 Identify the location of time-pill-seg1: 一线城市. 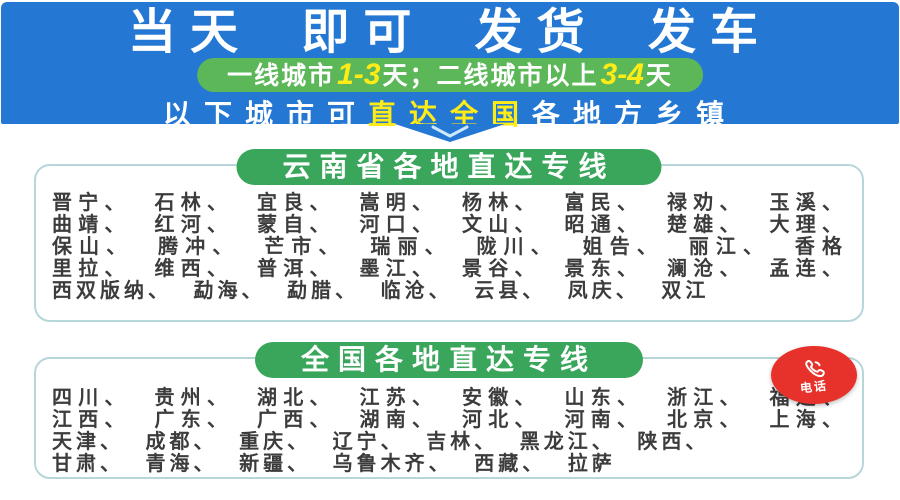
(281, 76).